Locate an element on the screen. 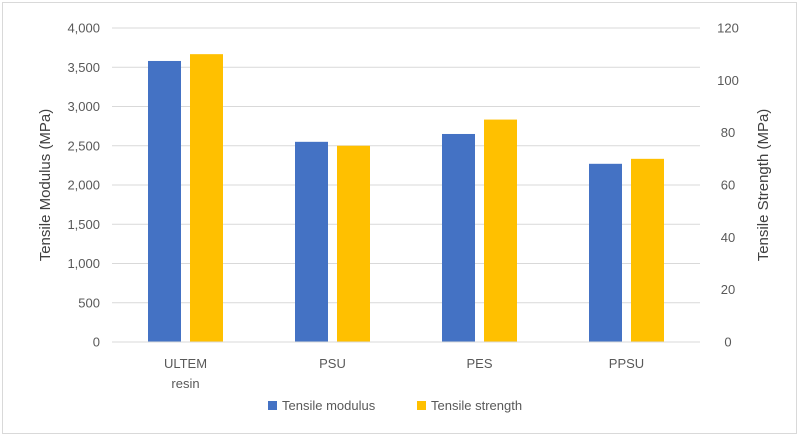  y2-tick-label: 0 is located at coordinates (727, 342).